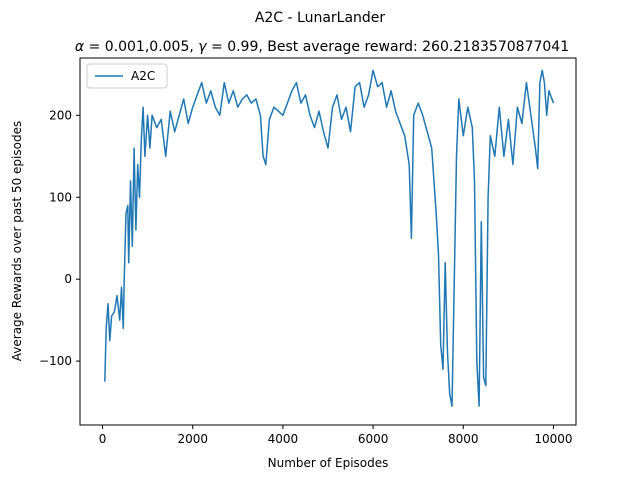 Image resolution: width=640 pixels, height=480 pixels. I want to click on x-tick-label: 6000, so click(373, 439).